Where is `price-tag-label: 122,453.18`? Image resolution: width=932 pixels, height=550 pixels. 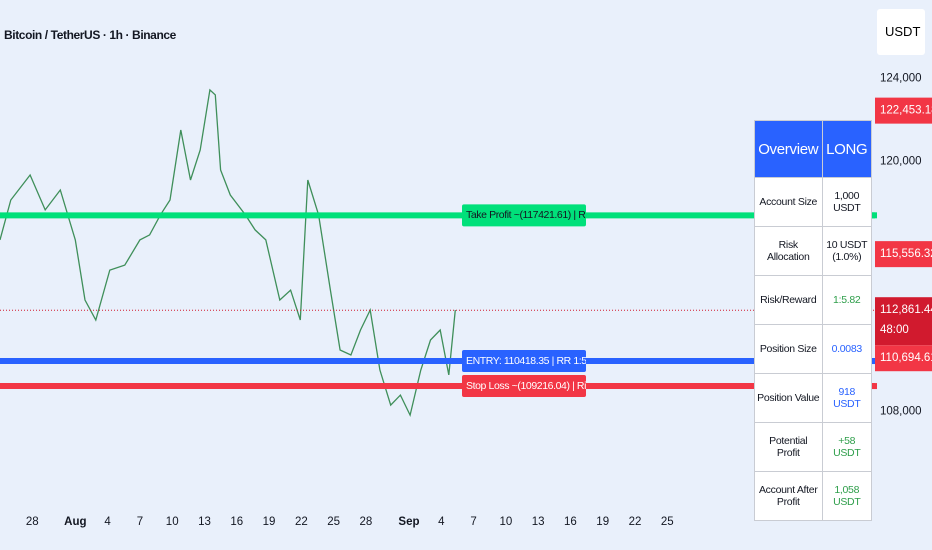
price-tag-label: 122,453.18 is located at coordinates (906, 111).